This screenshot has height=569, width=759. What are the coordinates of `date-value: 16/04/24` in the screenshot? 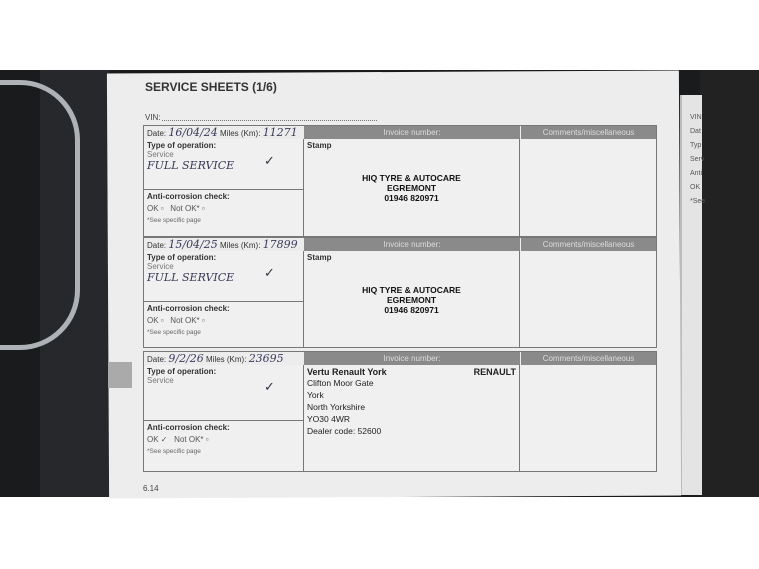 It's located at (193, 132).